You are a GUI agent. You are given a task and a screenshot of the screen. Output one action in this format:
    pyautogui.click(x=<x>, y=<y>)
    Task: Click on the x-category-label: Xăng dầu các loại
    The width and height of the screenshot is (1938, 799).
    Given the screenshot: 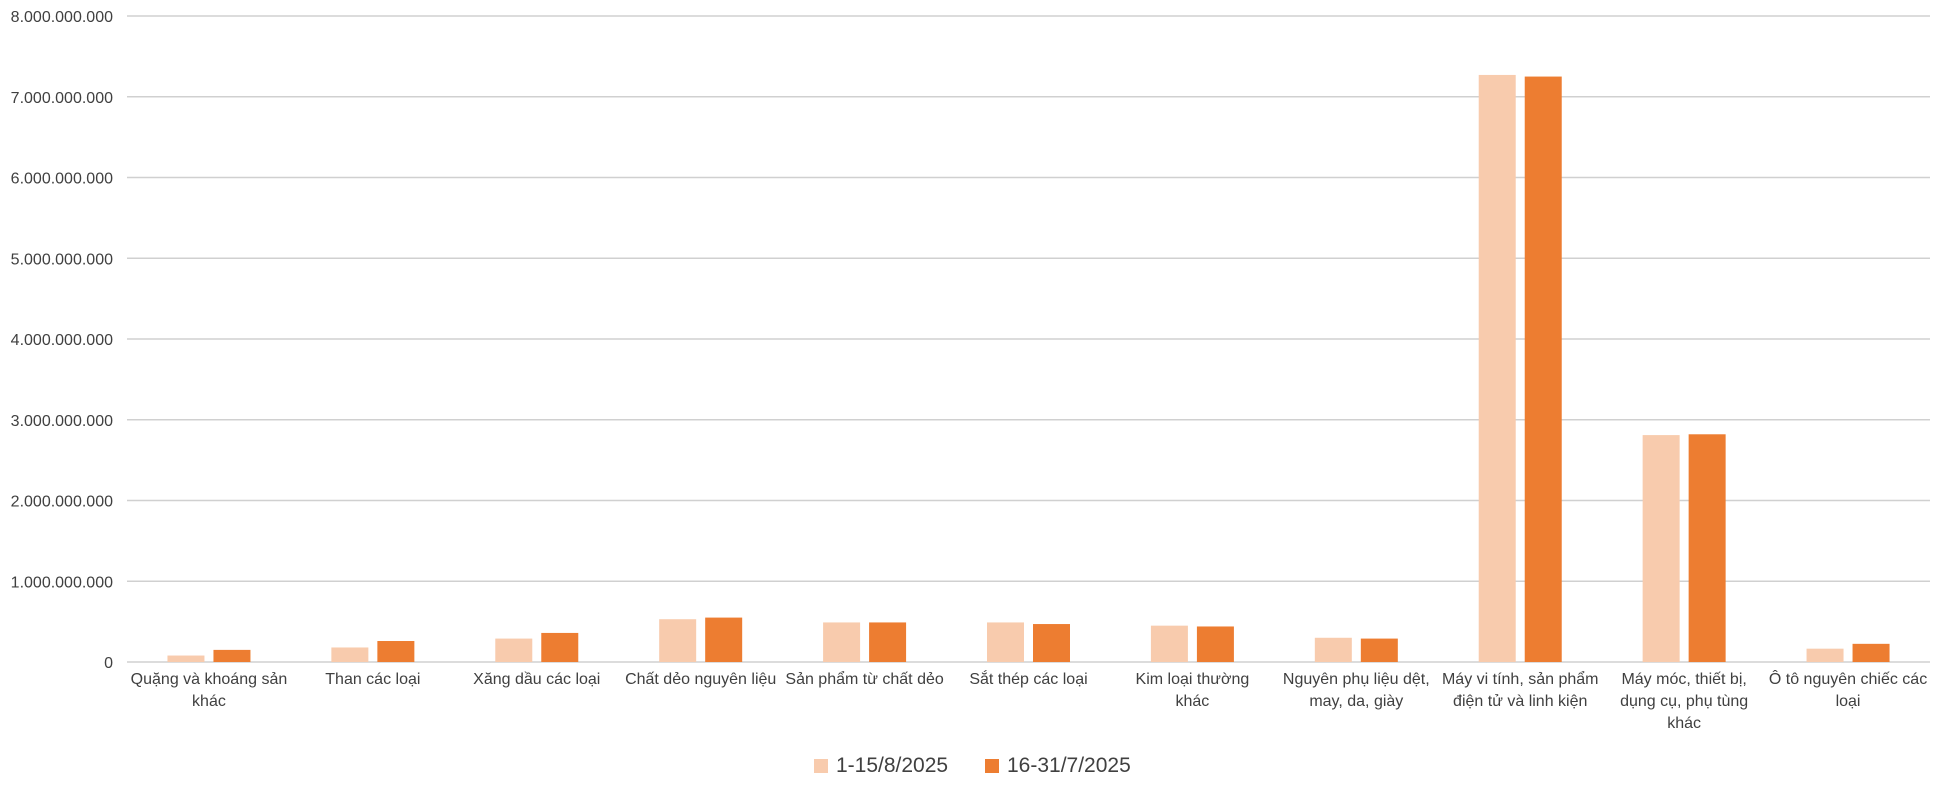 What is the action you would take?
    pyautogui.click(x=536, y=679)
    